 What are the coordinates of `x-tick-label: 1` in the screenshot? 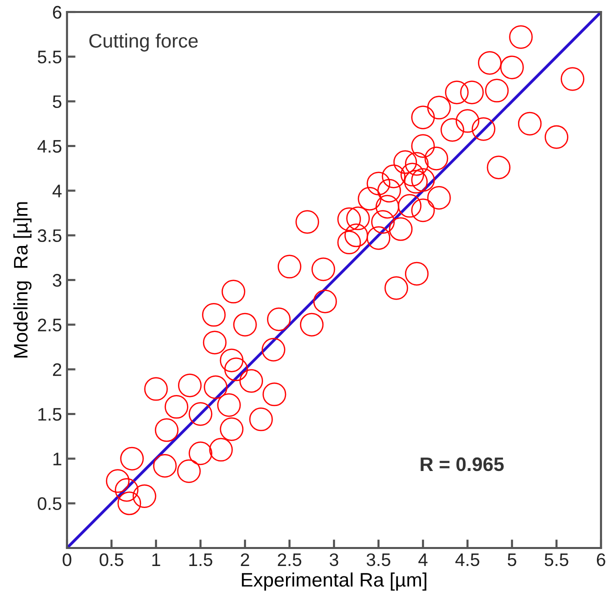 It's located at (156, 560).